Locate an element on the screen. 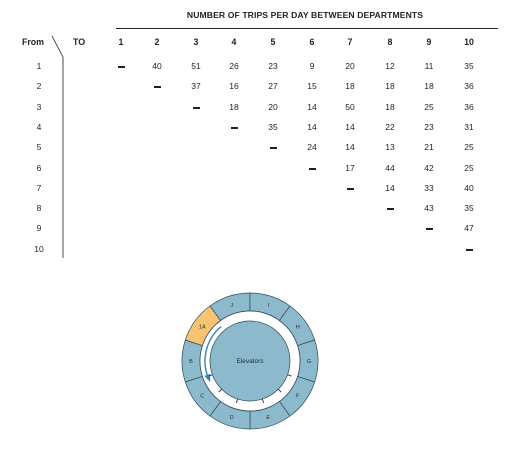 The image size is (510, 454). elevator-label: Elevators is located at coordinates (250, 361).